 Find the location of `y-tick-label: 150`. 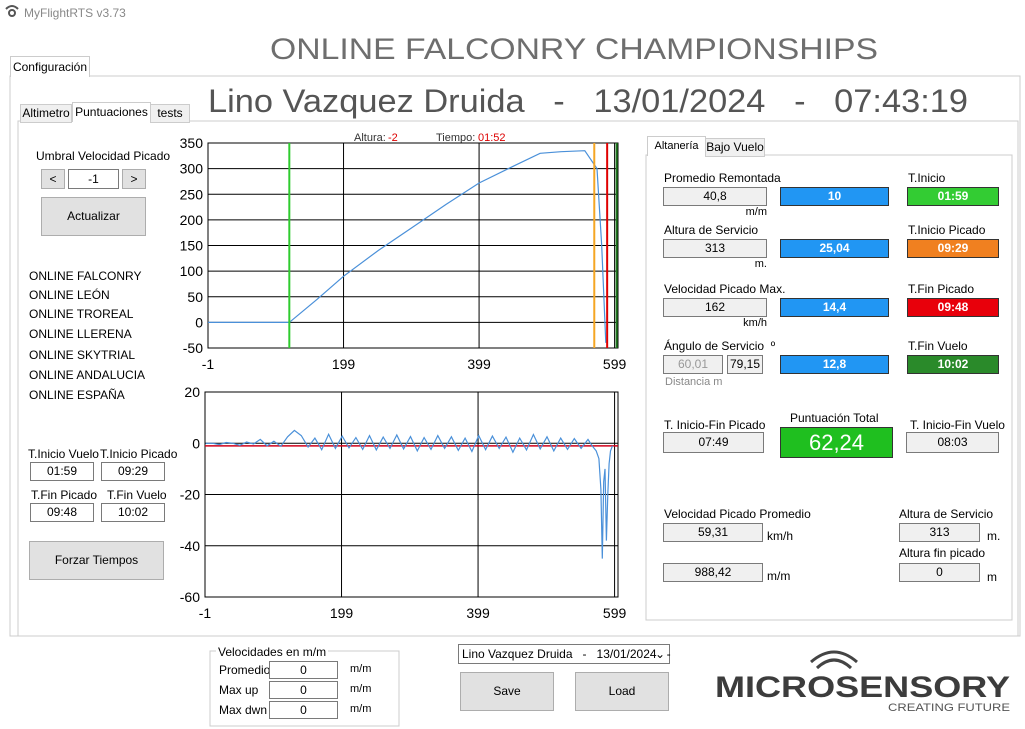

y-tick-label: 150 is located at coordinates (192, 246).